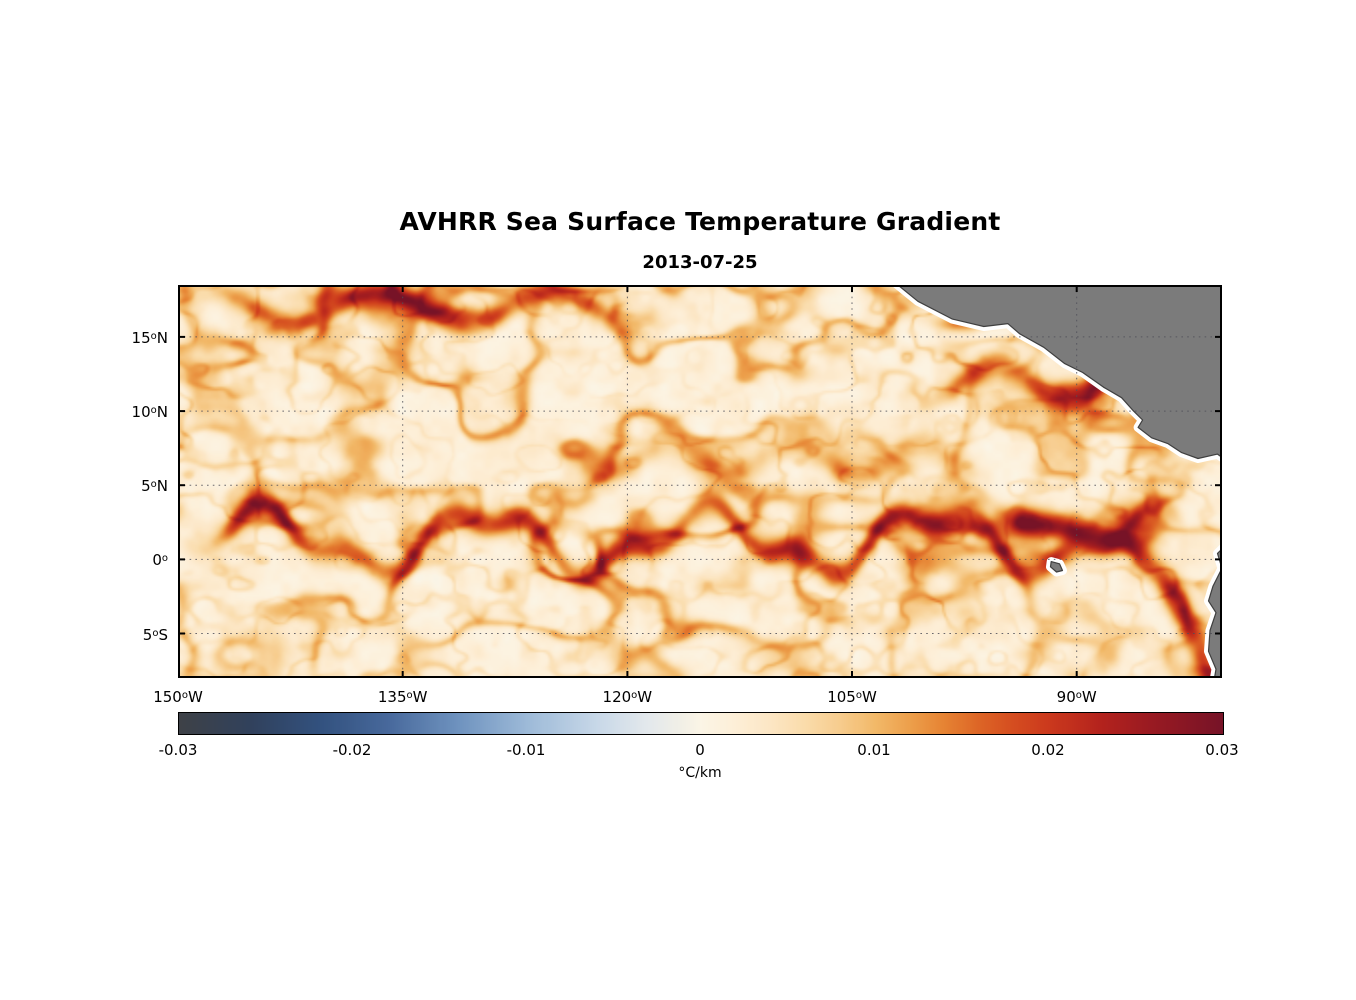  Describe the element at coordinates (852, 697) in the screenshot. I see `x-axis-tick-label: 105oW` at that location.